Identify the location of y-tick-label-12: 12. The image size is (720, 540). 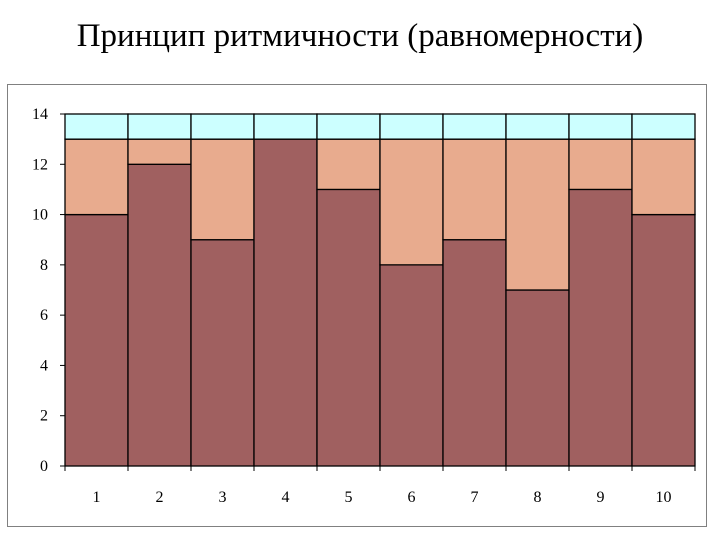
(40, 164).